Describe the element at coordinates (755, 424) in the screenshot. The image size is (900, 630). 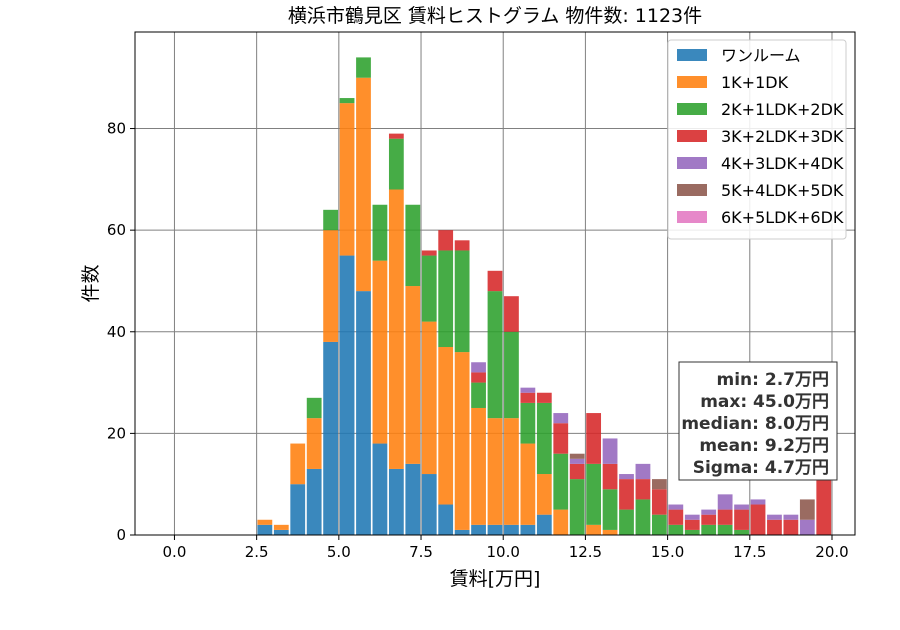
I see `stats-line: median: 8.0万円` at that location.